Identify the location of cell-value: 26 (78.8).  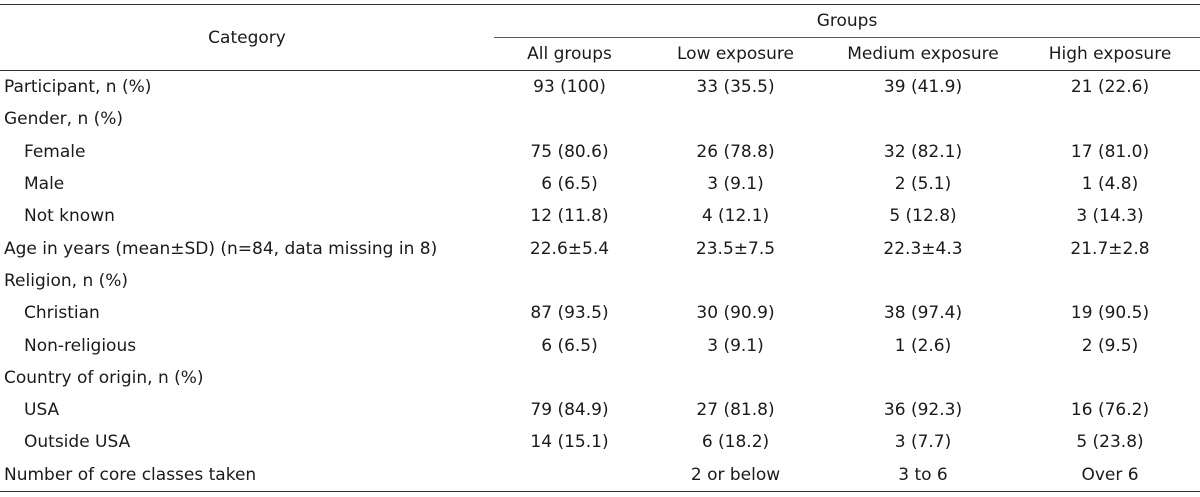
(735, 151).